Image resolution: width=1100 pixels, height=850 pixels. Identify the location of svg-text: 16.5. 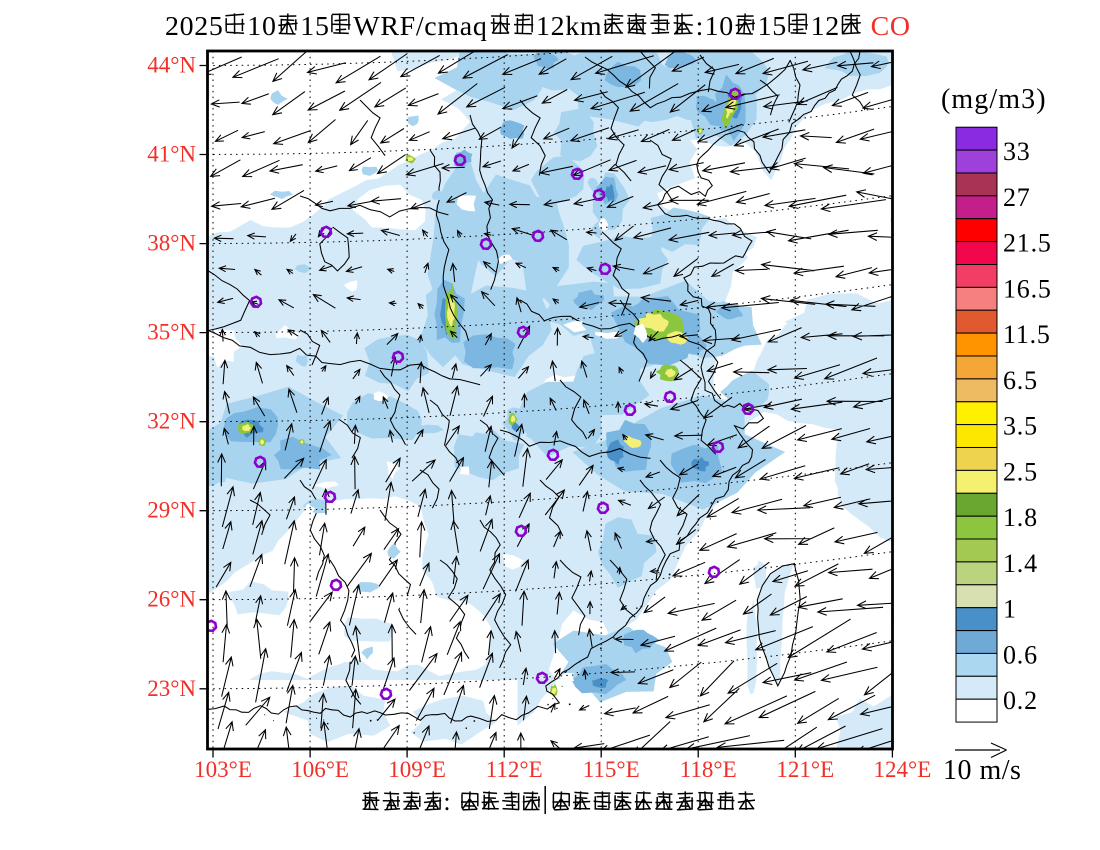
(1027, 288).